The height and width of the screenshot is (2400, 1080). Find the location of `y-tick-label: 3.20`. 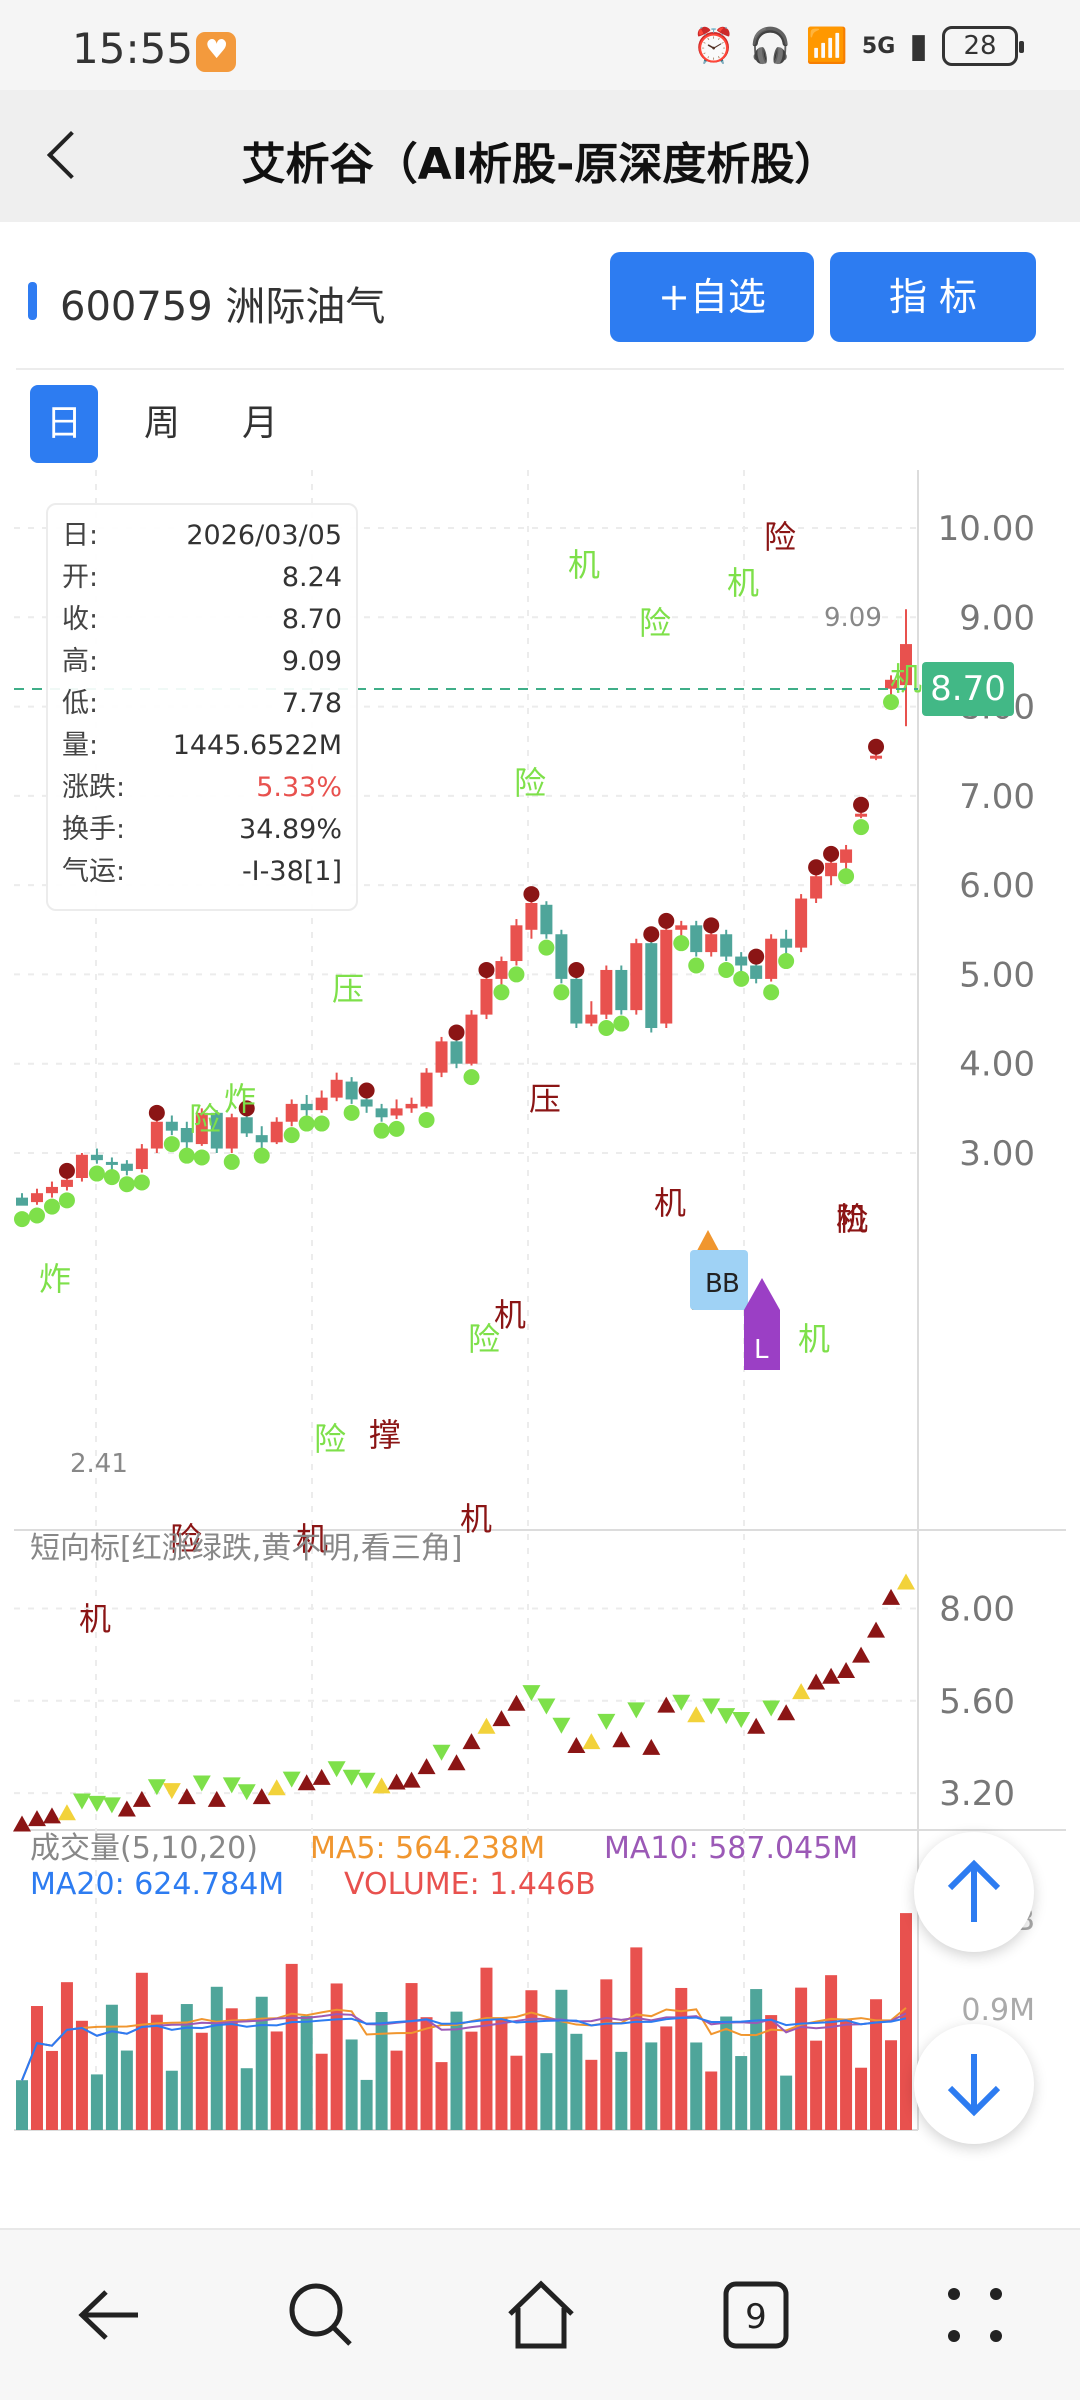

y-tick-label: 3.20 is located at coordinates (977, 1794).